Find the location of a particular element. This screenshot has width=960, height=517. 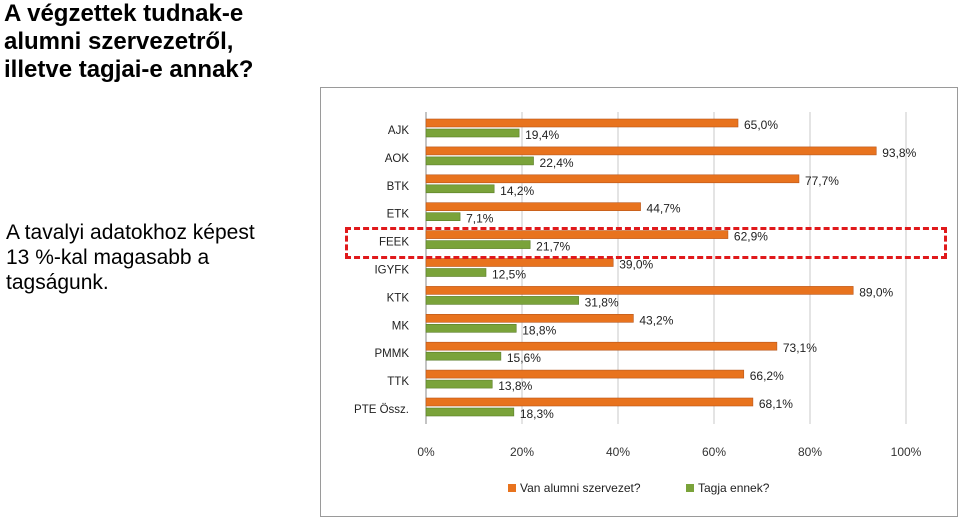

category-label: BTK is located at coordinates (398, 187).